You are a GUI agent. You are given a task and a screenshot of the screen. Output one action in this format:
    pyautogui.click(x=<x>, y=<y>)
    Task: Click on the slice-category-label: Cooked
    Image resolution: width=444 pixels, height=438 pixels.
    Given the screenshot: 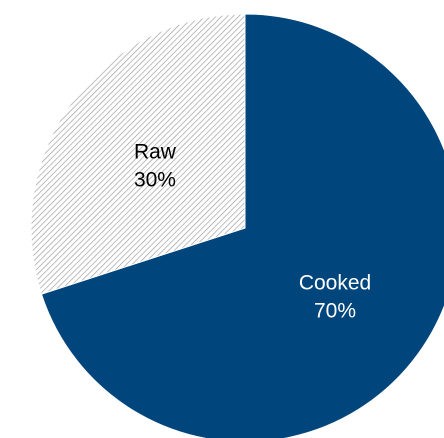 What is the action you would take?
    pyautogui.click(x=335, y=282)
    